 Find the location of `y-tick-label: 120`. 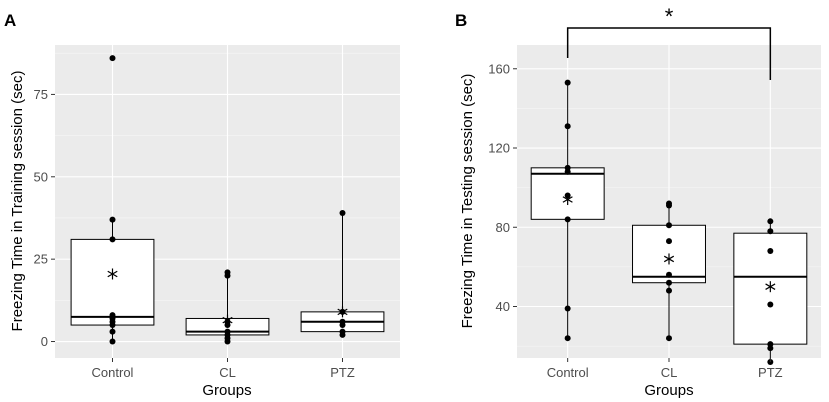

y-tick-label: 120 is located at coordinates (499, 148).